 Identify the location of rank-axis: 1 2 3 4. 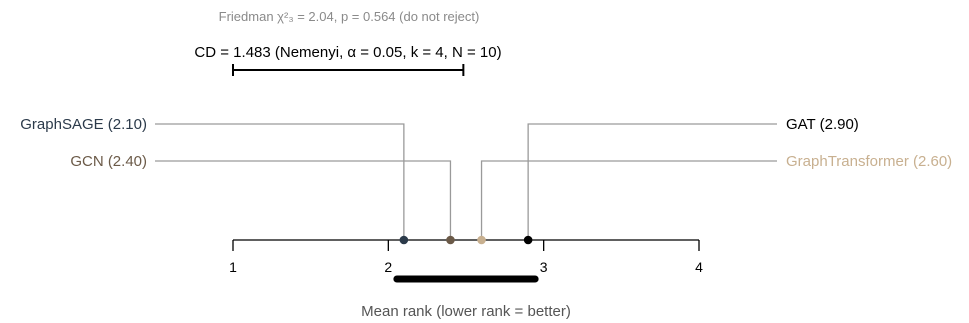
(466, 257).